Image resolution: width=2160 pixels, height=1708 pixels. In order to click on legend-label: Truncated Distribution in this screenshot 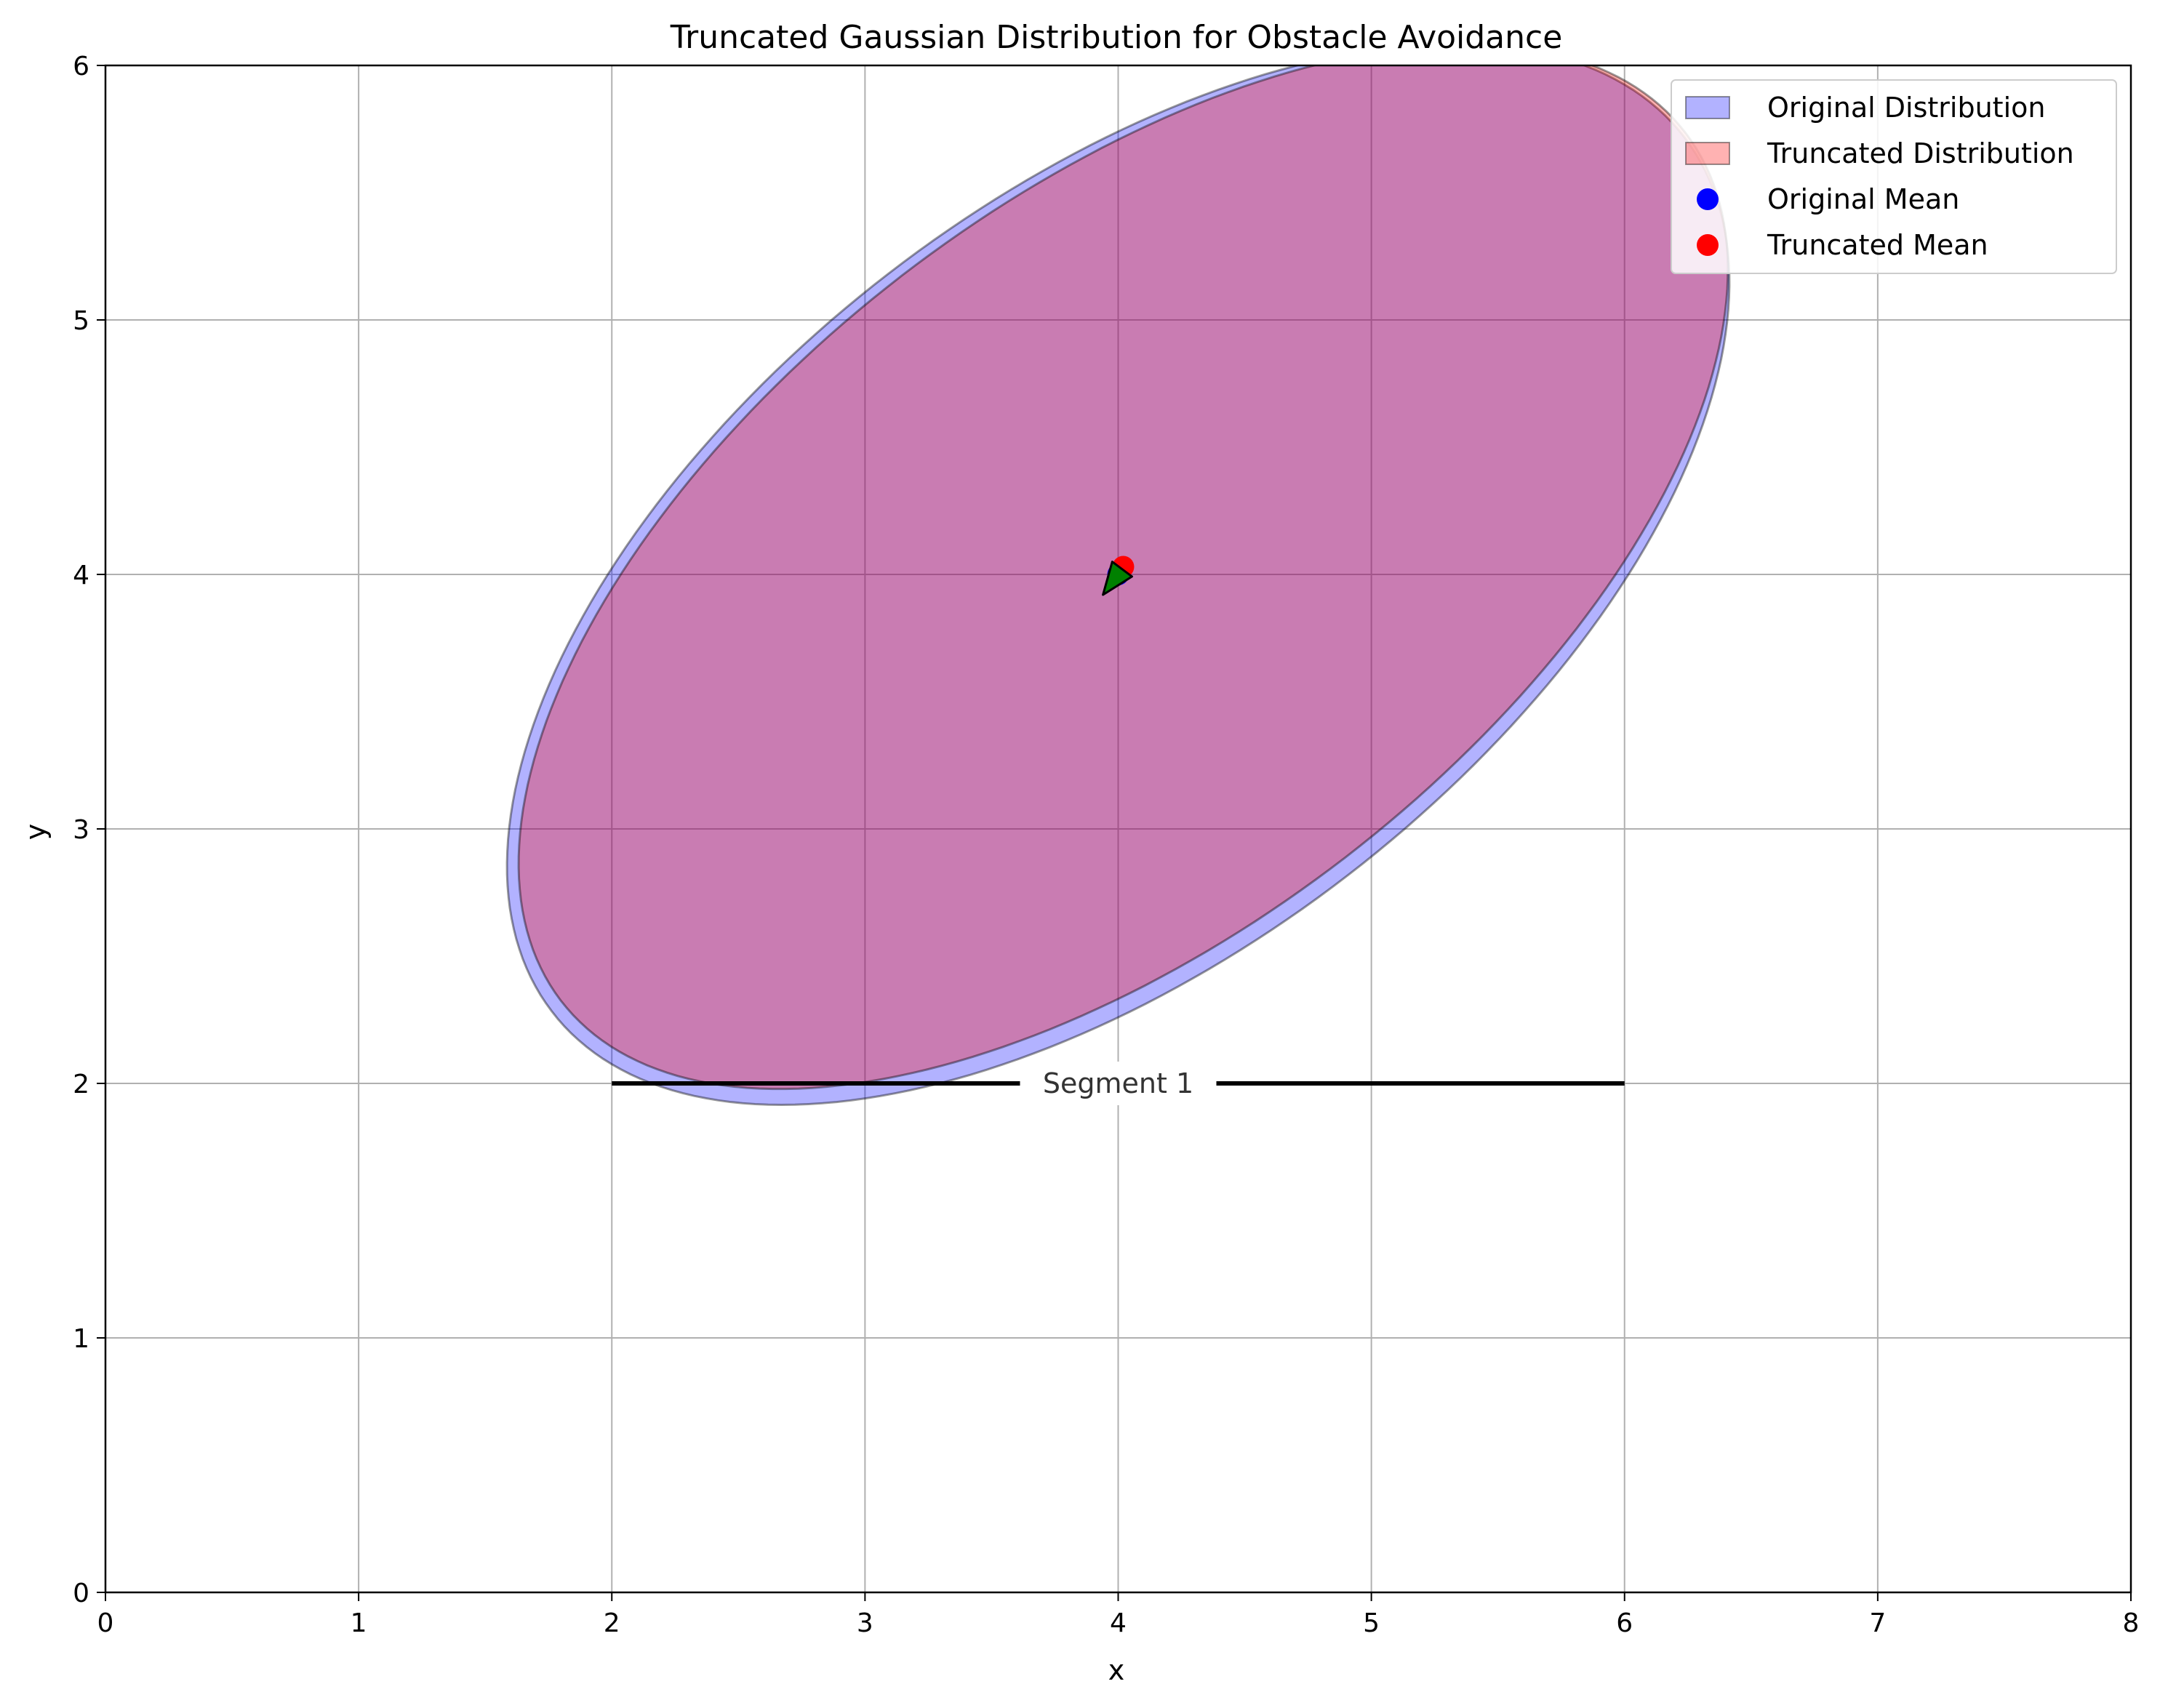, I will do `click(1920, 153)`.